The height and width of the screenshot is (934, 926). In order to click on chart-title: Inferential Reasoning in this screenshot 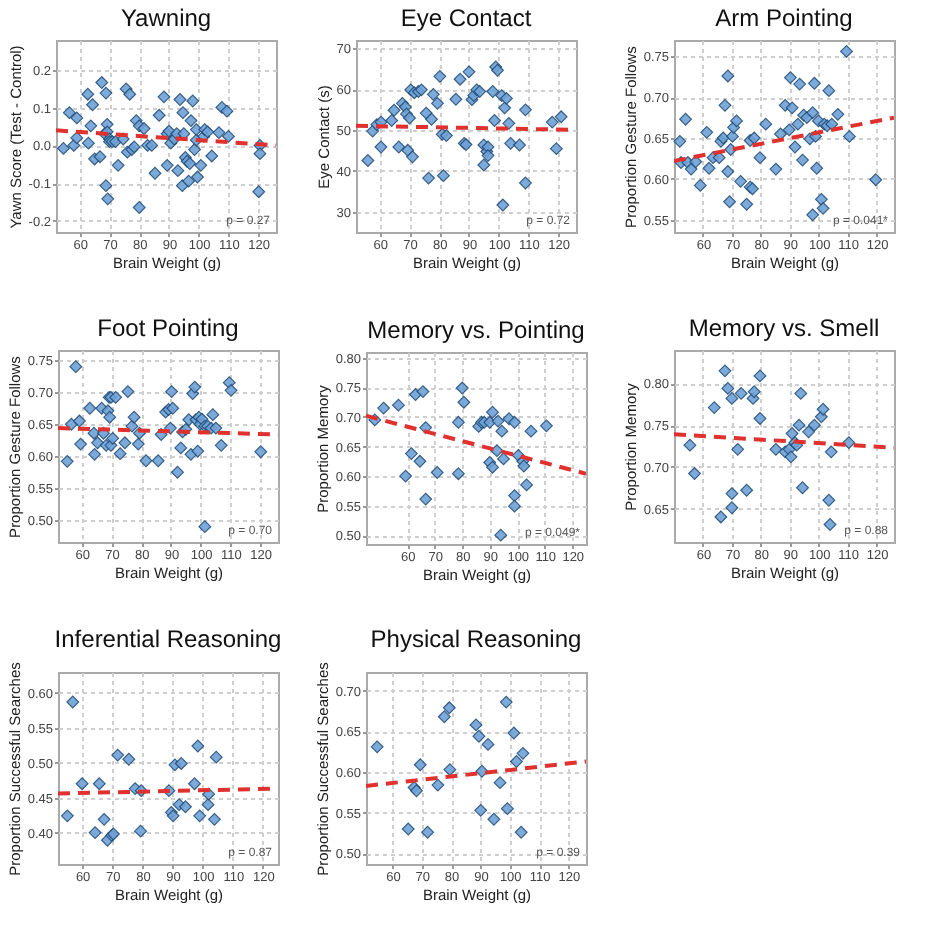, I will do `click(168, 639)`.